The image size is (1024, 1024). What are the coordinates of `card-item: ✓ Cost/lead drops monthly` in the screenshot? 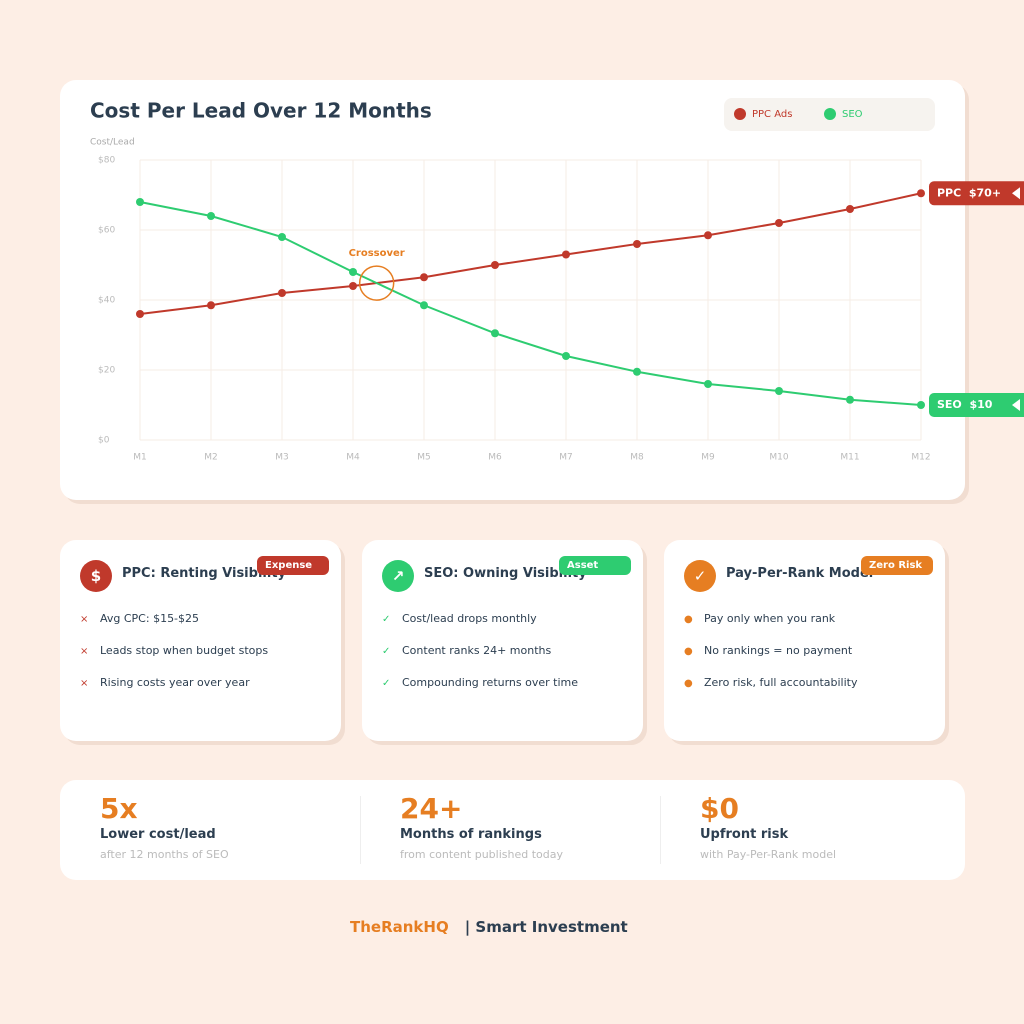 It's located at (459, 618).